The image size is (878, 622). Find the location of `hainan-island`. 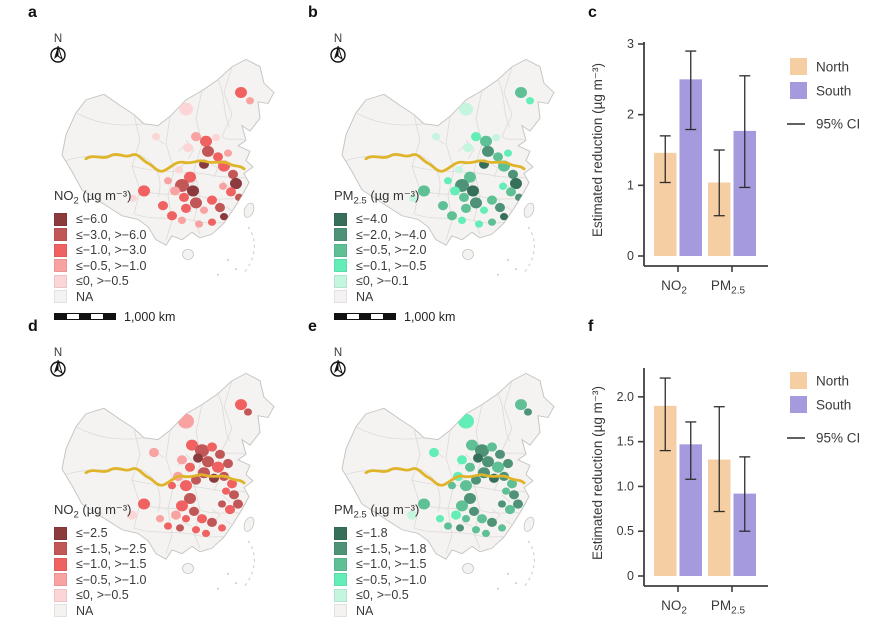

hainan-island is located at coordinates (188, 254).